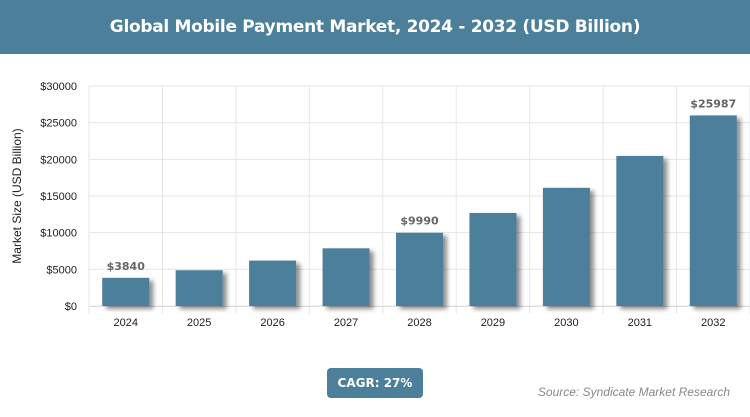 The width and height of the screenshot is (750, 417). What do you see at coordinates (566, 323) in the screenshot?
I see `x-tick-label: 2030` at bounding box center [566, 323].